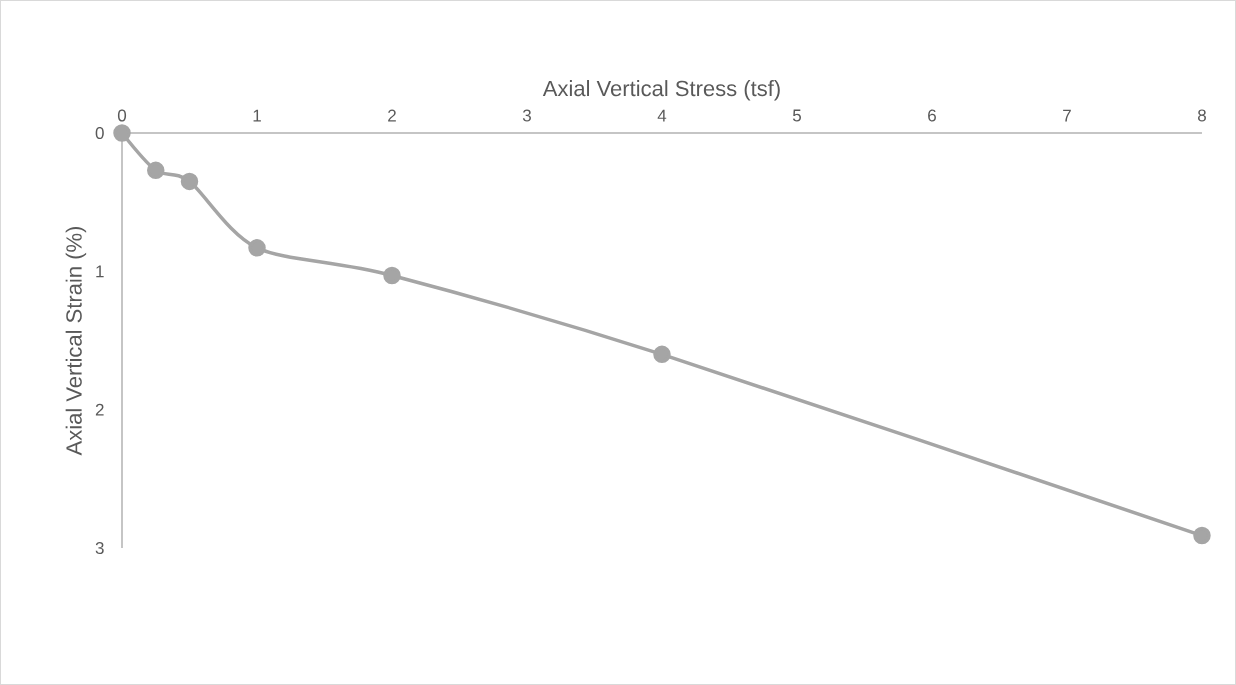 This screenshot has height=685, width=1236. I want to click on x-tick-label: 0, so click(122, 115).